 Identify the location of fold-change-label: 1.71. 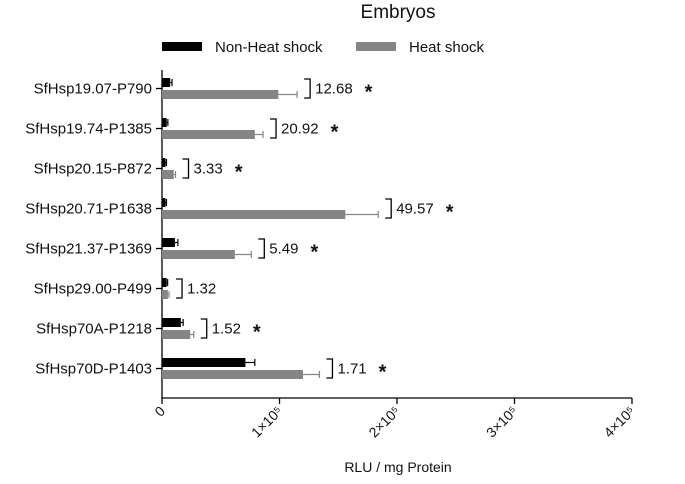
(351, 369).